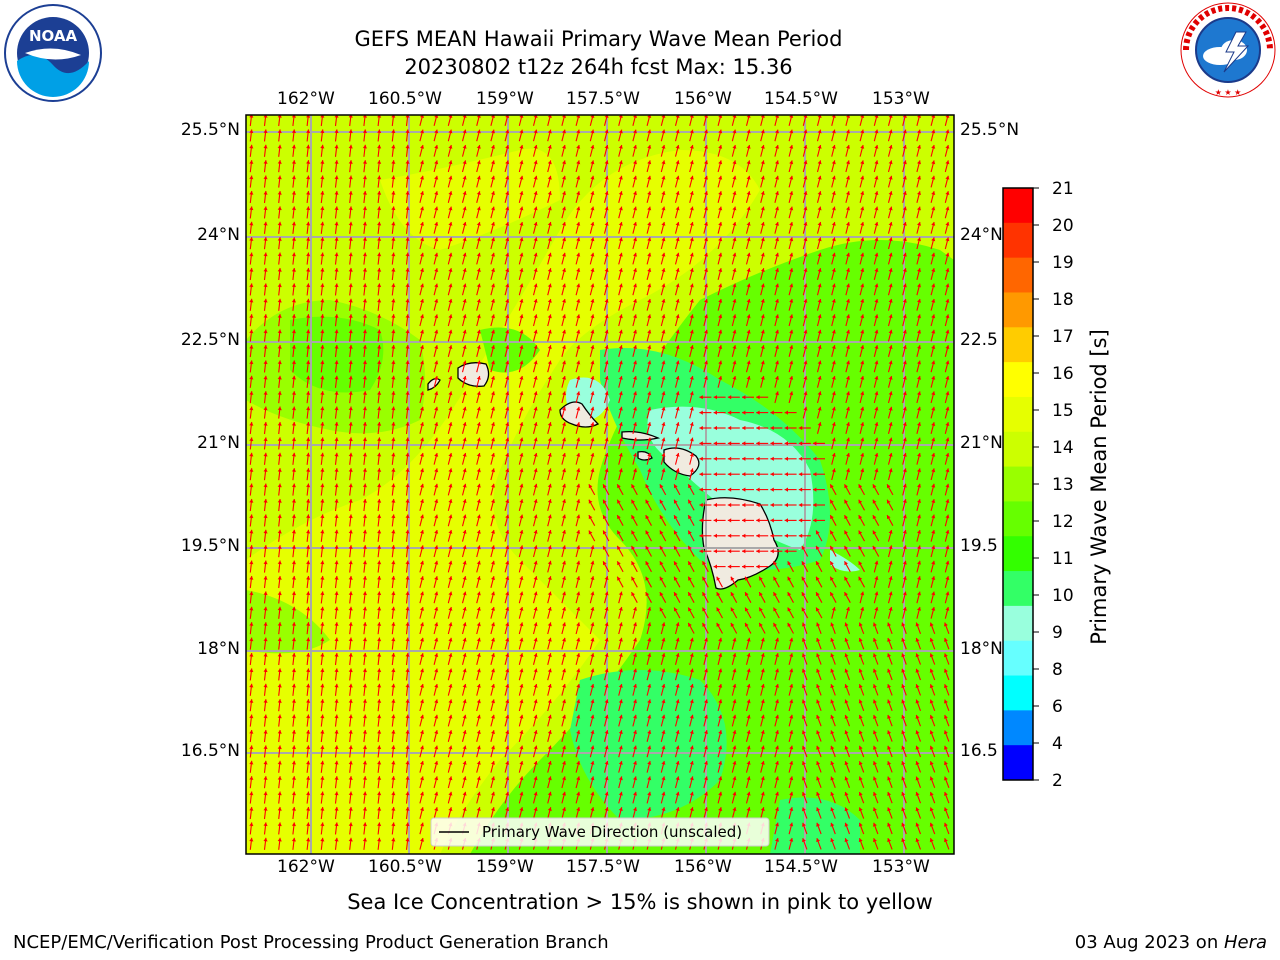  Describe the element at coordinates (801, 867) in the screenshot. I see `lon-tick-bottom: 154.5°W` at that location.